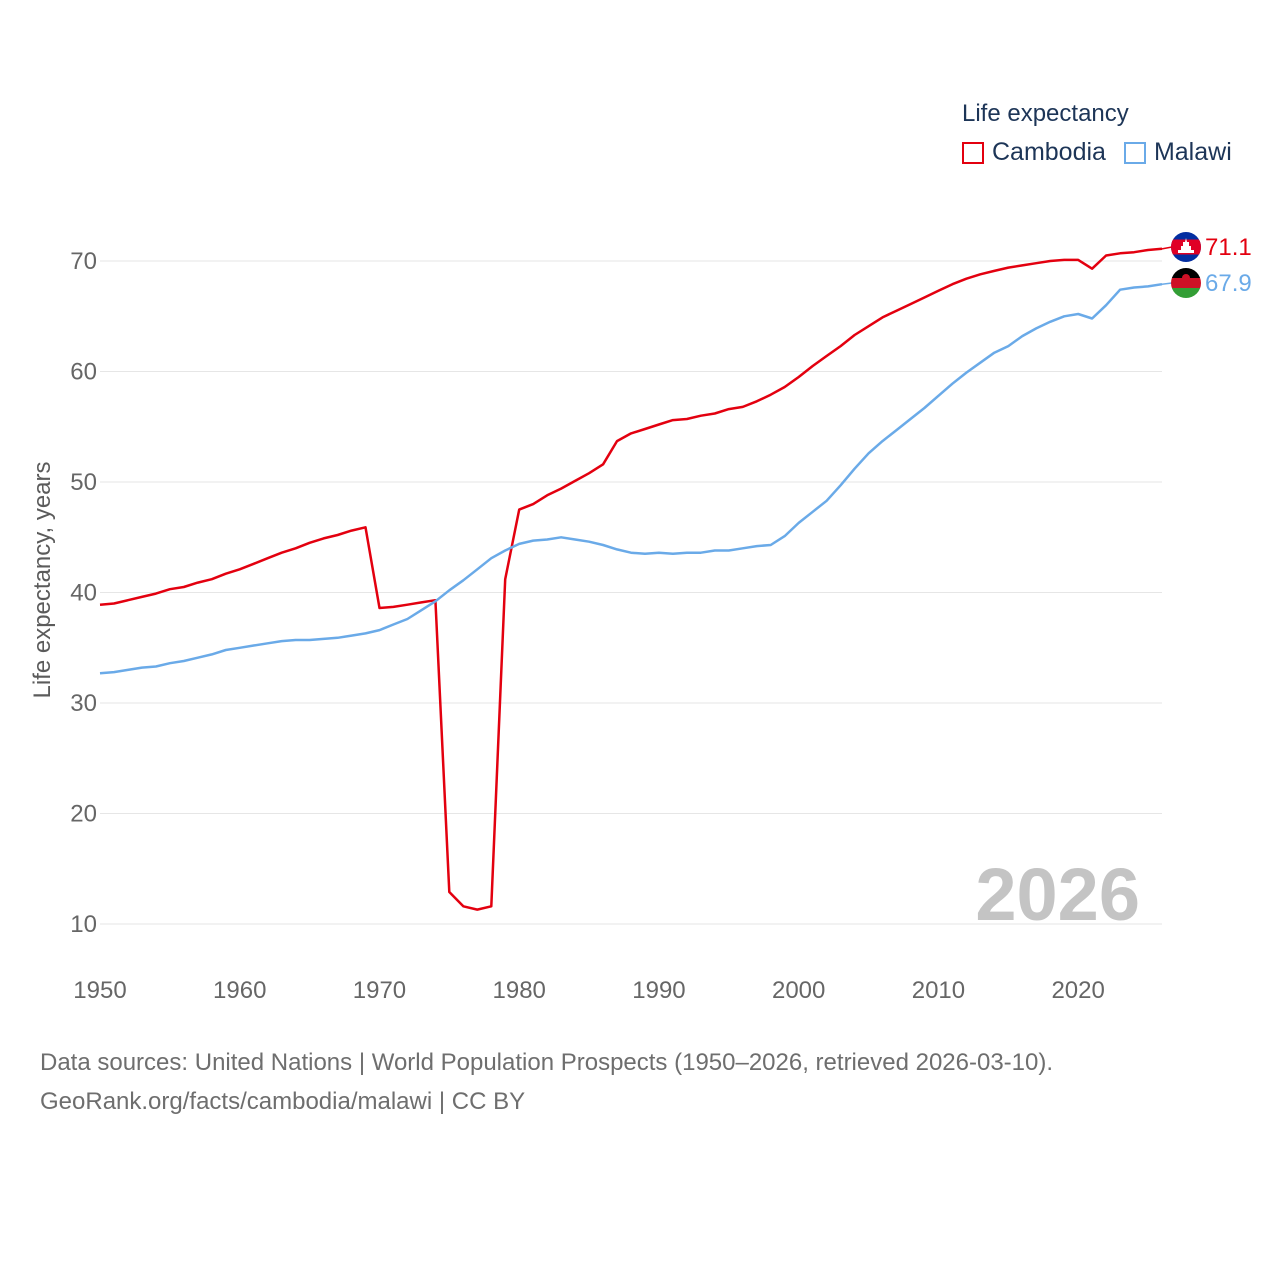 This screenshot has height=1280, width=1280. Describe the element at coordinates (1057, 894) in the screenshot. I see `year-watermark: 2026` at that location.